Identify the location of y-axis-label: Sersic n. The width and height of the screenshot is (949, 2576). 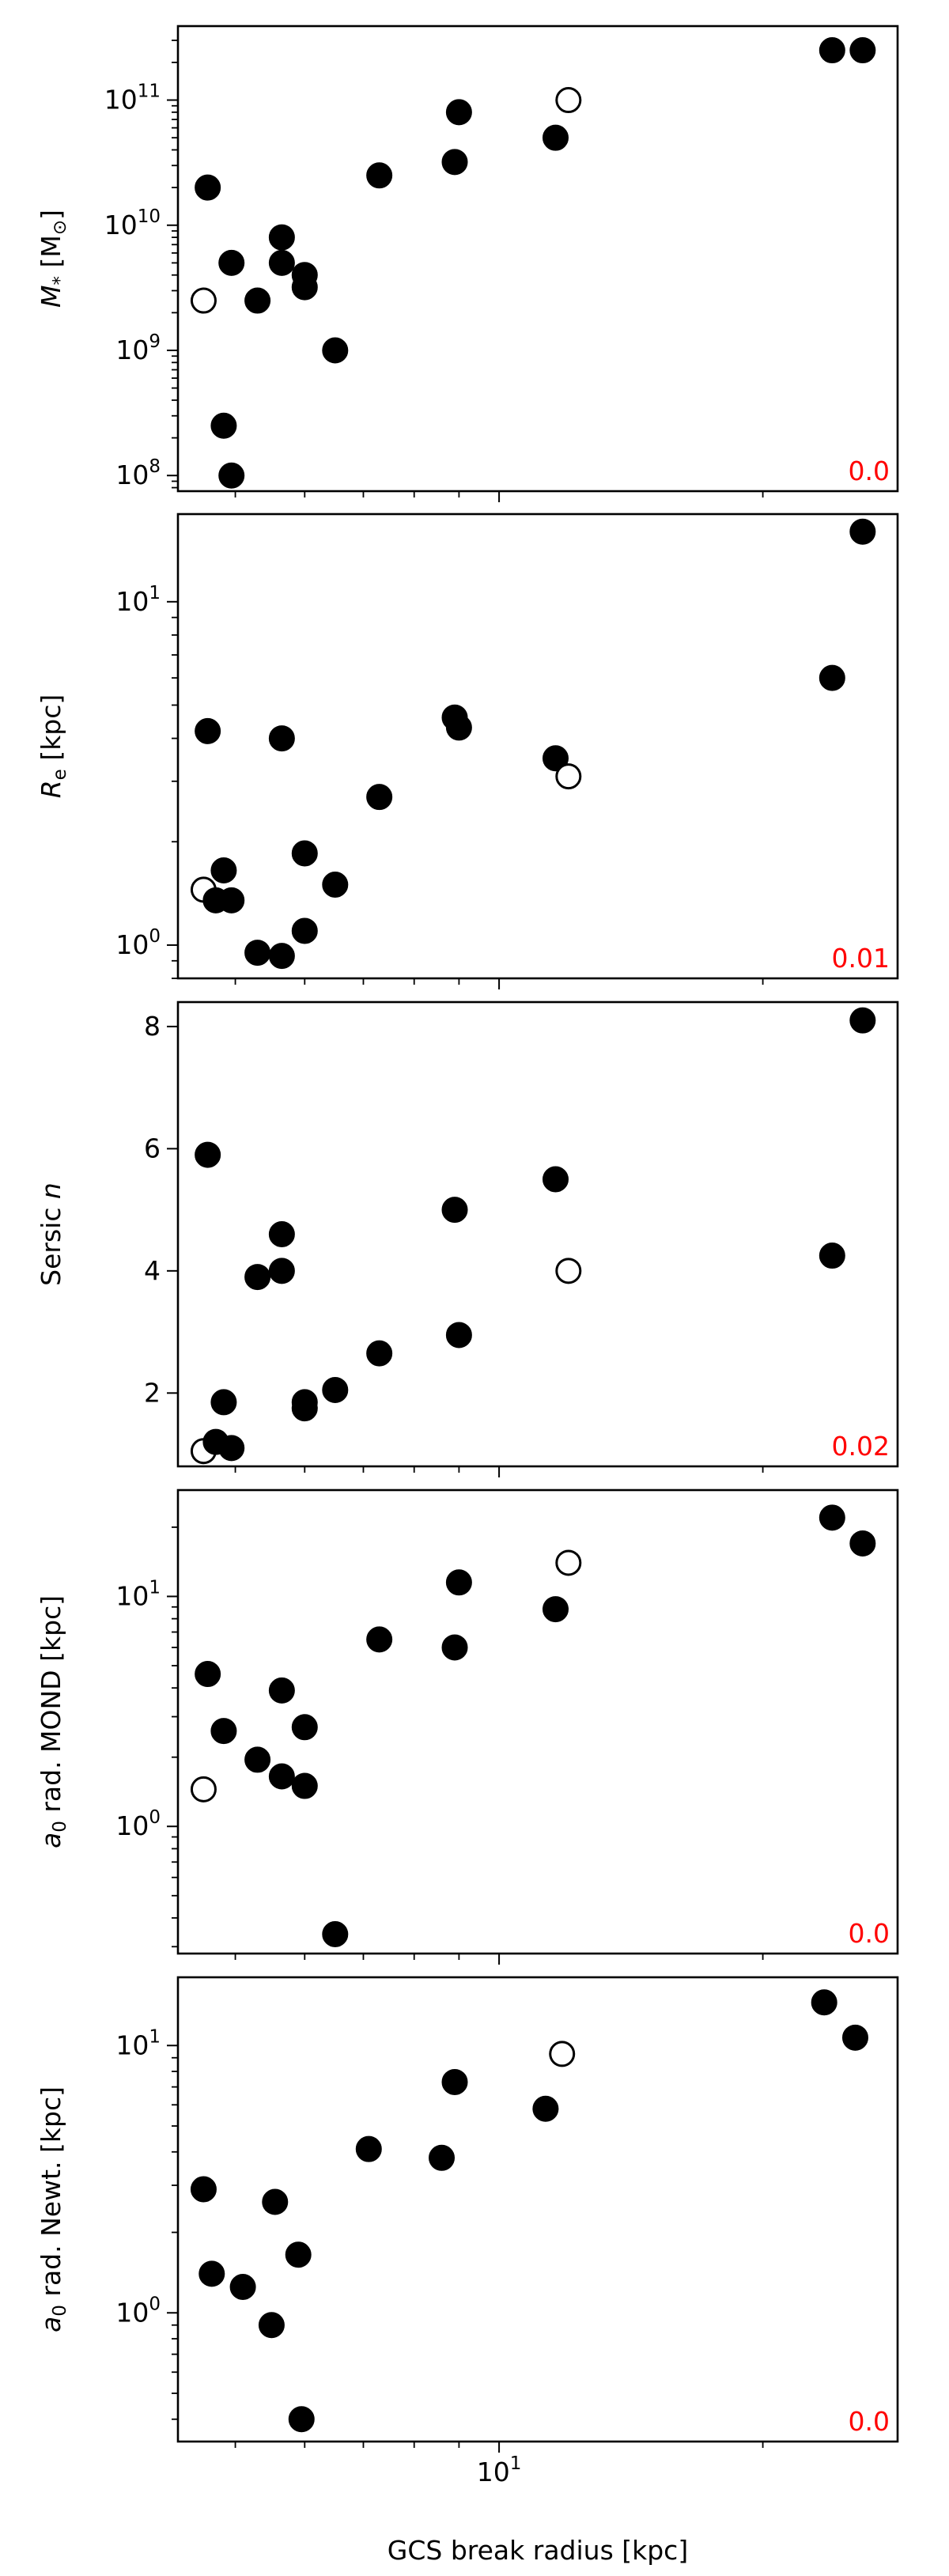
(51, 1234).